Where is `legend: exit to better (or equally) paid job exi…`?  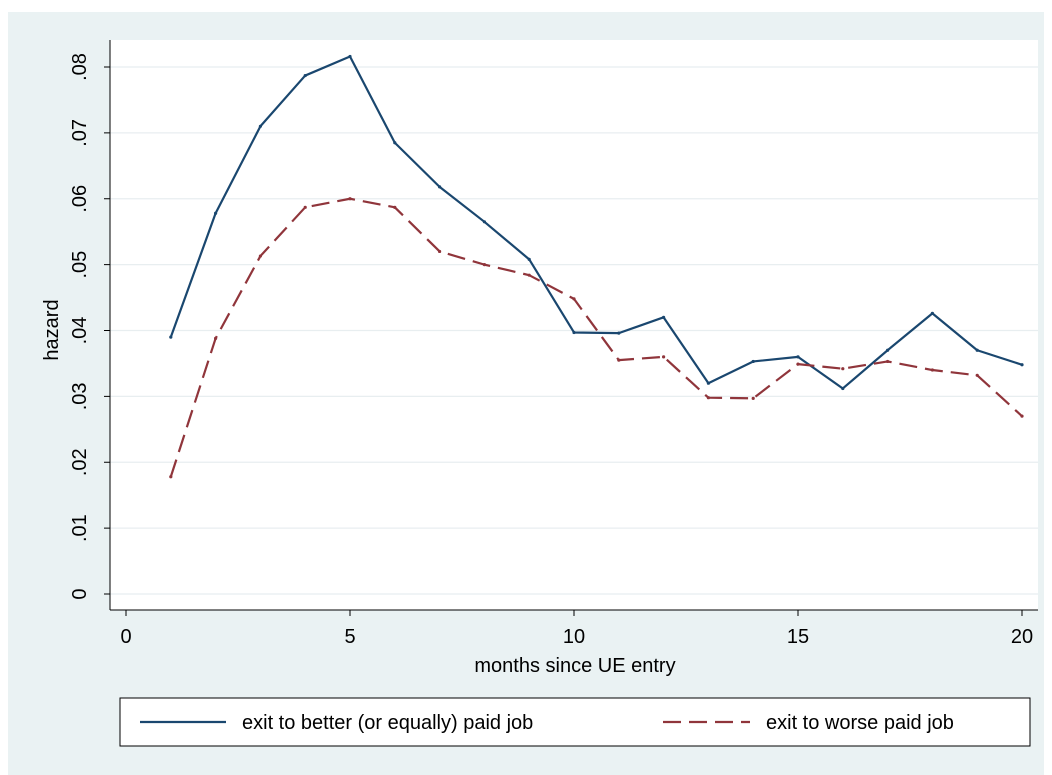 legend: exit to better (or equally) paid job exi… is located at coordinates (575, 722).